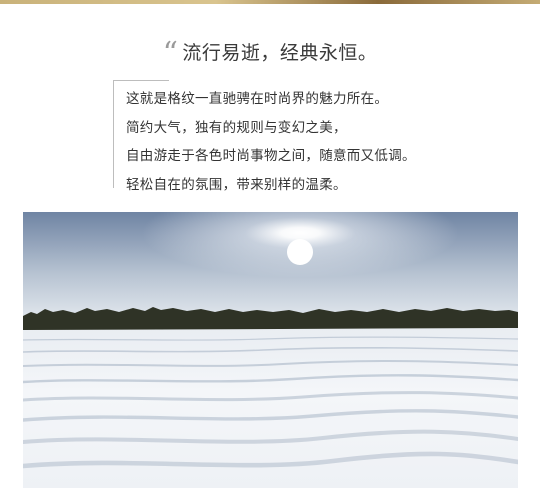 The height and width of the screenshot is (498, 540). What do you see at coordinates (280, 53) in the screenshot?
I see `headline-text: 流行易逝，经典永恒。` at bounding box center [280, 53].